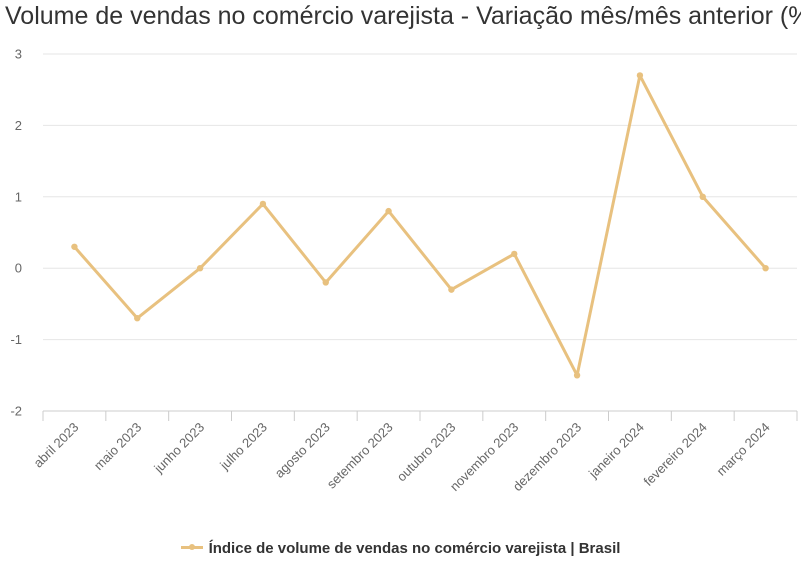 The height and width of the screenshot is (566, 801). What do you see at coordinates (426, 452) in the screenshot?
I see `x-tick-label: outubro 2023` at bounding box center [426, 452].